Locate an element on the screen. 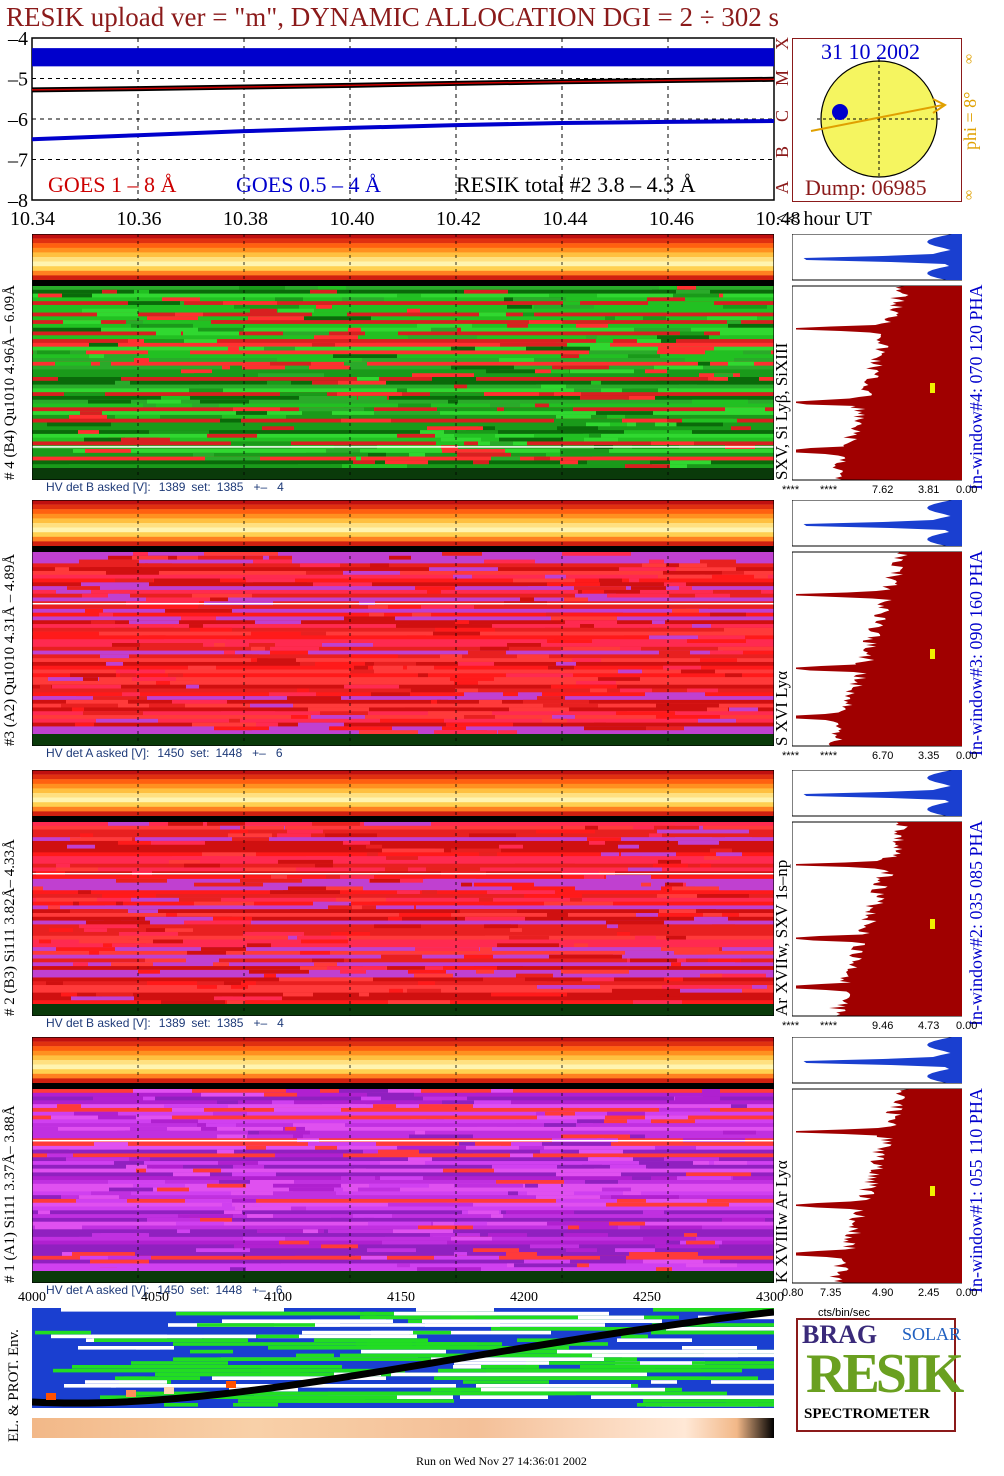 Image resolution: width=1004 pixels, height=1476 pixels. phi-mark-low: ∞ is located at coordinates (969, 195).